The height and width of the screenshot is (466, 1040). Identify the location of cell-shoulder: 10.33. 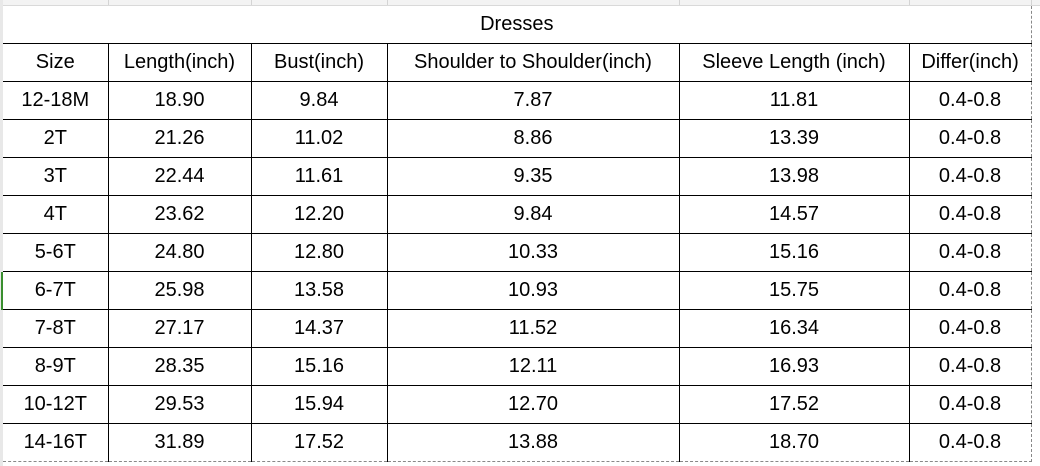
(533, 252).